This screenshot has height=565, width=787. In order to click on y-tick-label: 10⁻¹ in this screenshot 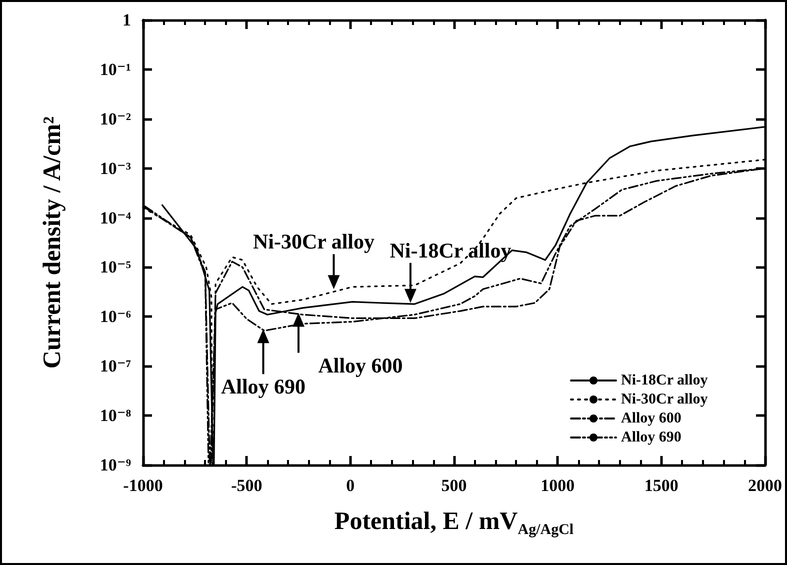, I will do `click(115, 69)`.